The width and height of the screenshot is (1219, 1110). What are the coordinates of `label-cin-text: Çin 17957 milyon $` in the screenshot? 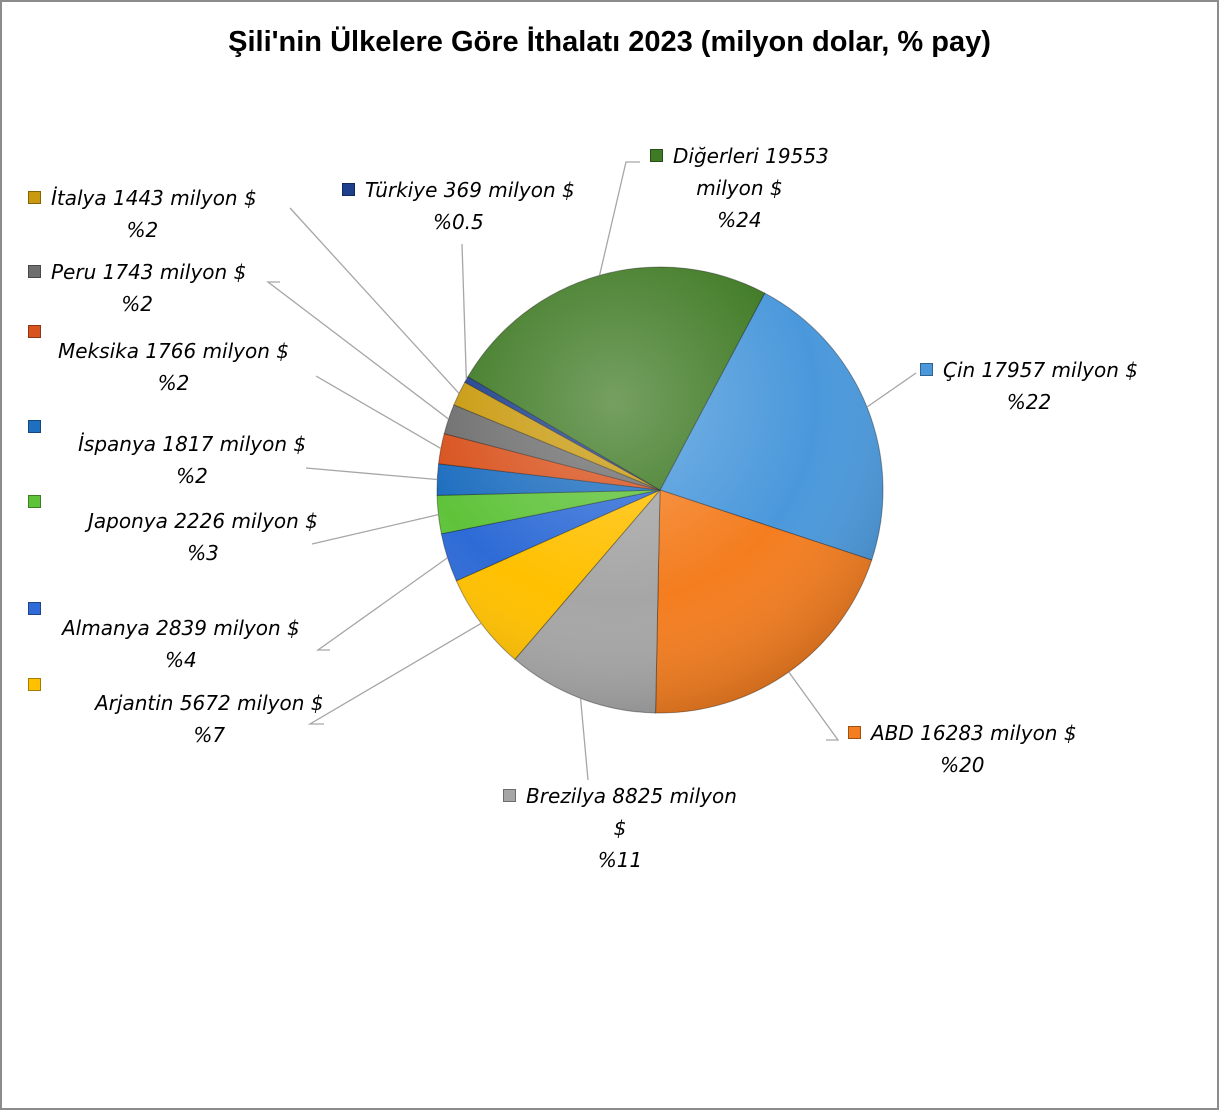 It's located at (1040, 370).